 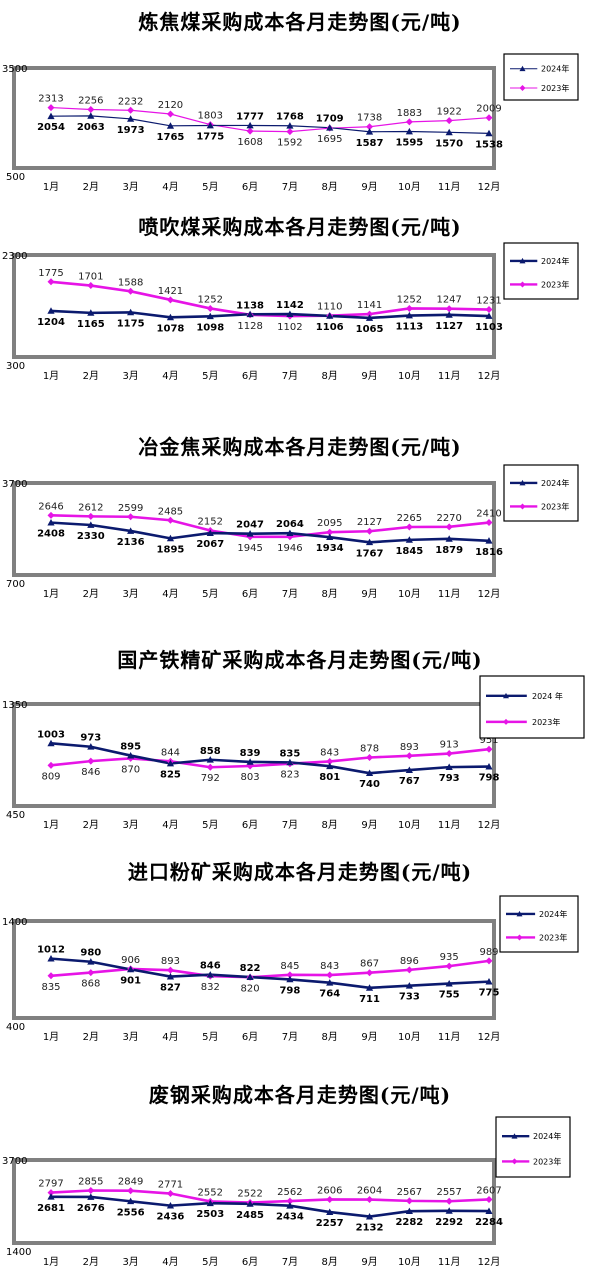 What do you see at coordinates (289, 548) in the screenshot?
I see `series-2023-data-label: 1946` at bounding box center [289, 548].